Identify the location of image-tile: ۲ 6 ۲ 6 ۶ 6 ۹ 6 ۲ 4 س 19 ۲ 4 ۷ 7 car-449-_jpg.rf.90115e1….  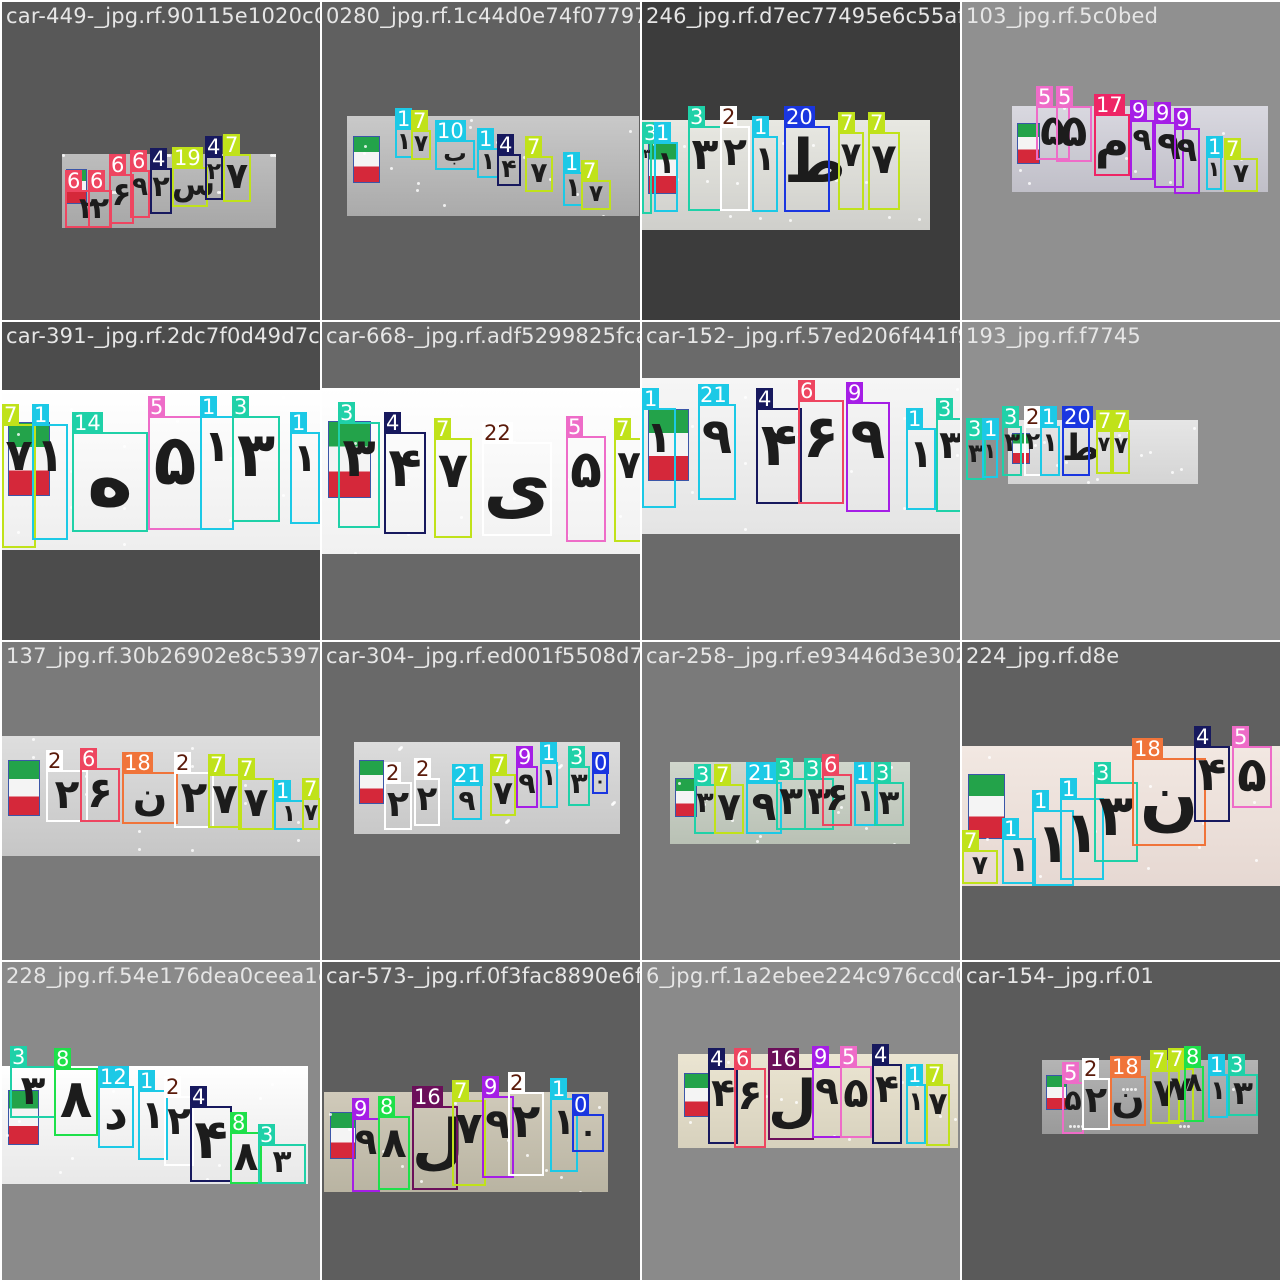
(161, 161).